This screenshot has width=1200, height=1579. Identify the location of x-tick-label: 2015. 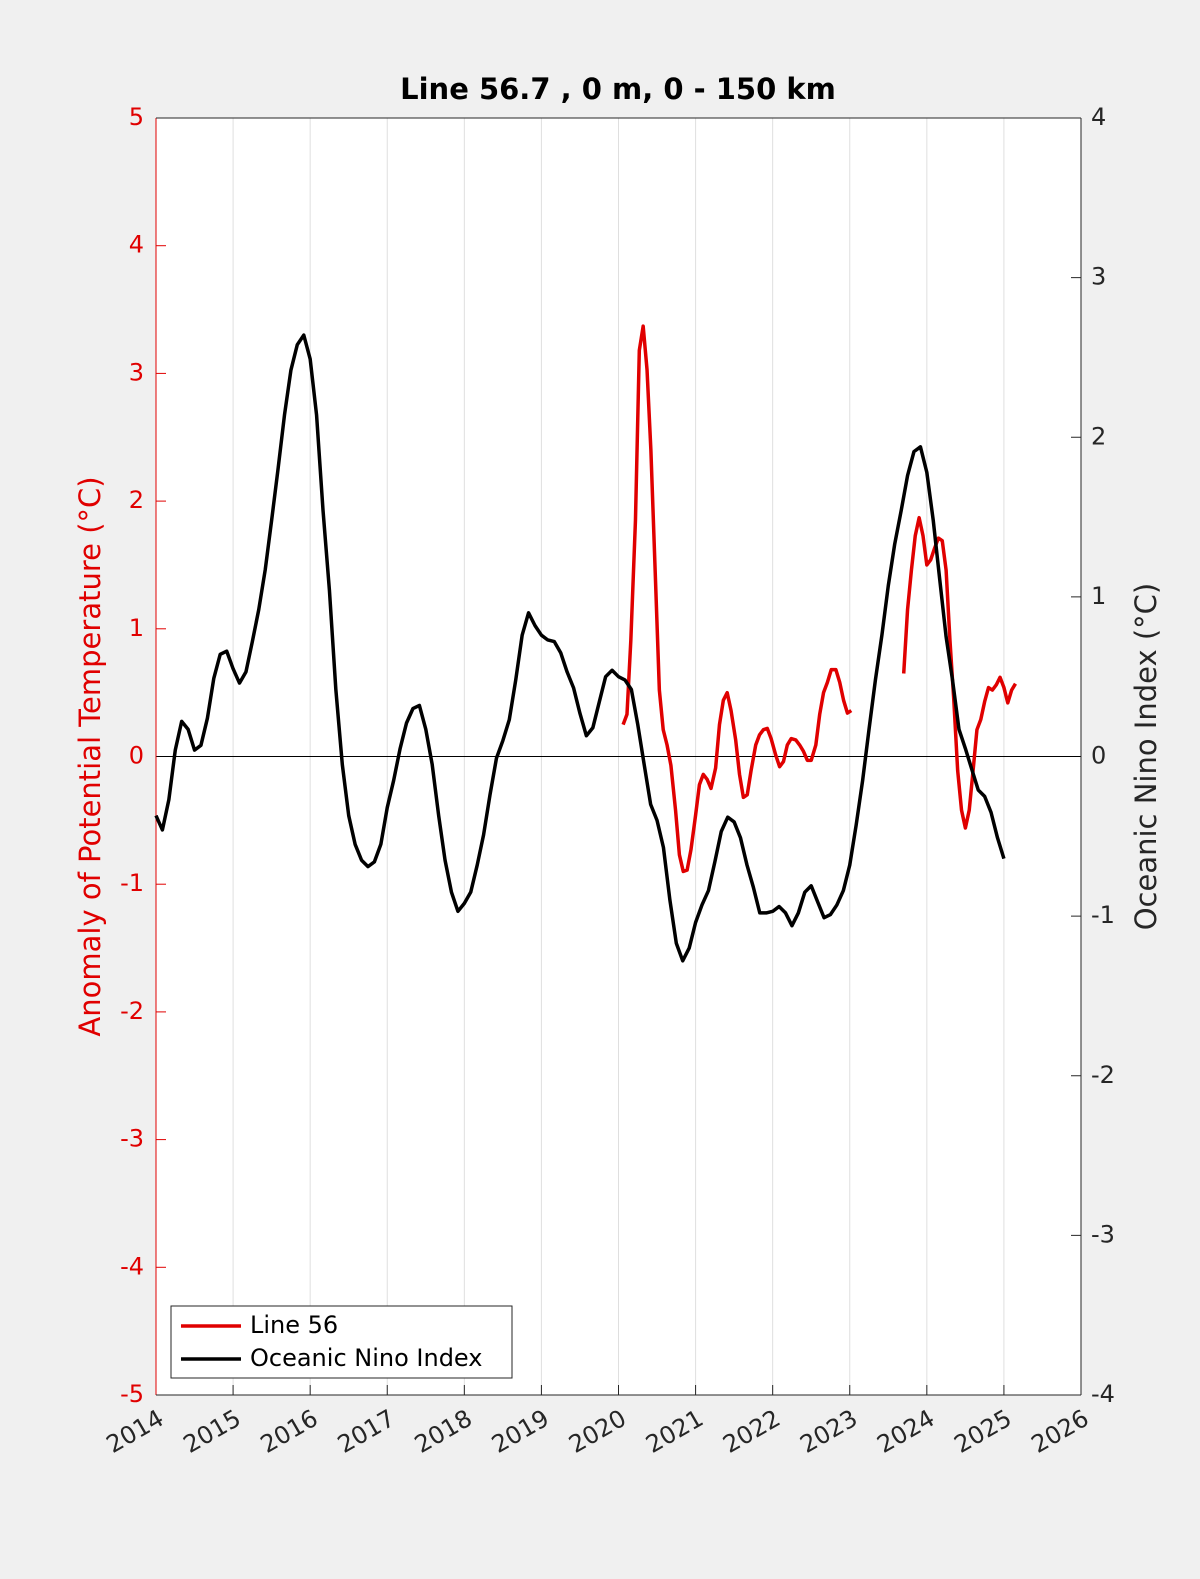
(212, 1431).